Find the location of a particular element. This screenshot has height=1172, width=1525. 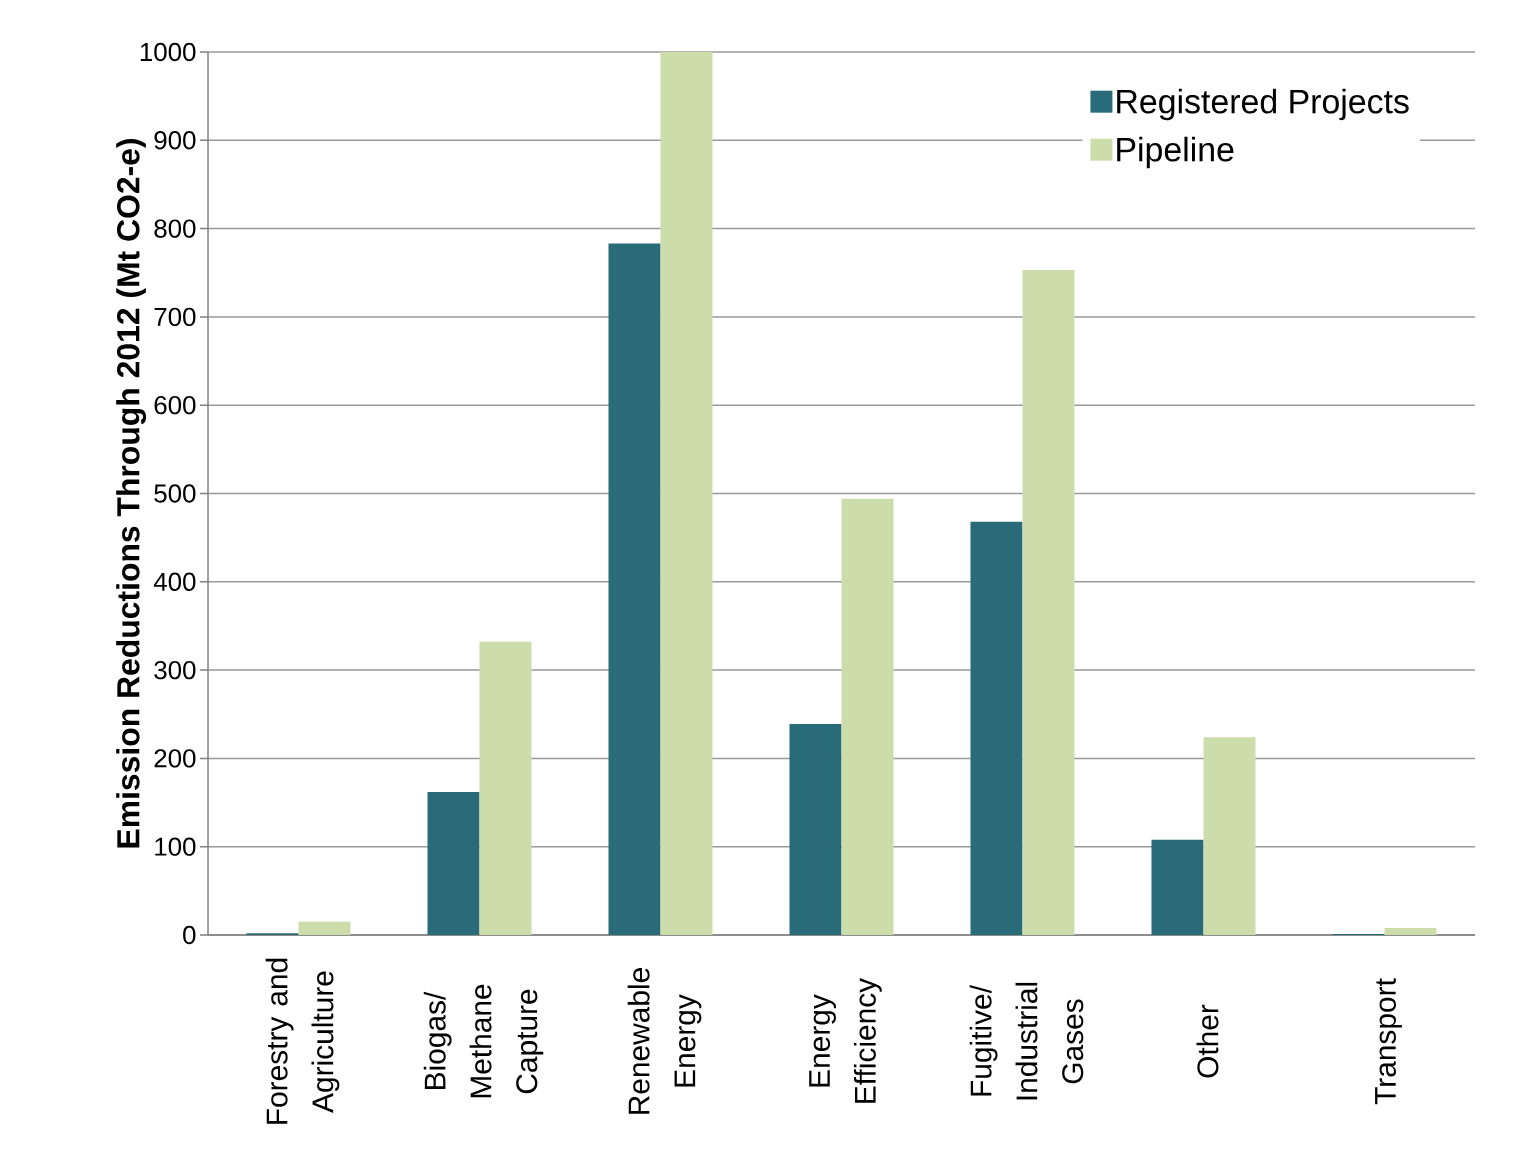

y-tick-label: 800 is located at coordinates (175, 228).